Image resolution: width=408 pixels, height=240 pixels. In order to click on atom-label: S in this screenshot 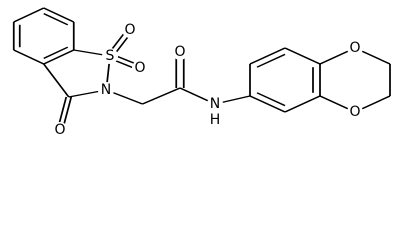, I will do `click(110, 56)`.